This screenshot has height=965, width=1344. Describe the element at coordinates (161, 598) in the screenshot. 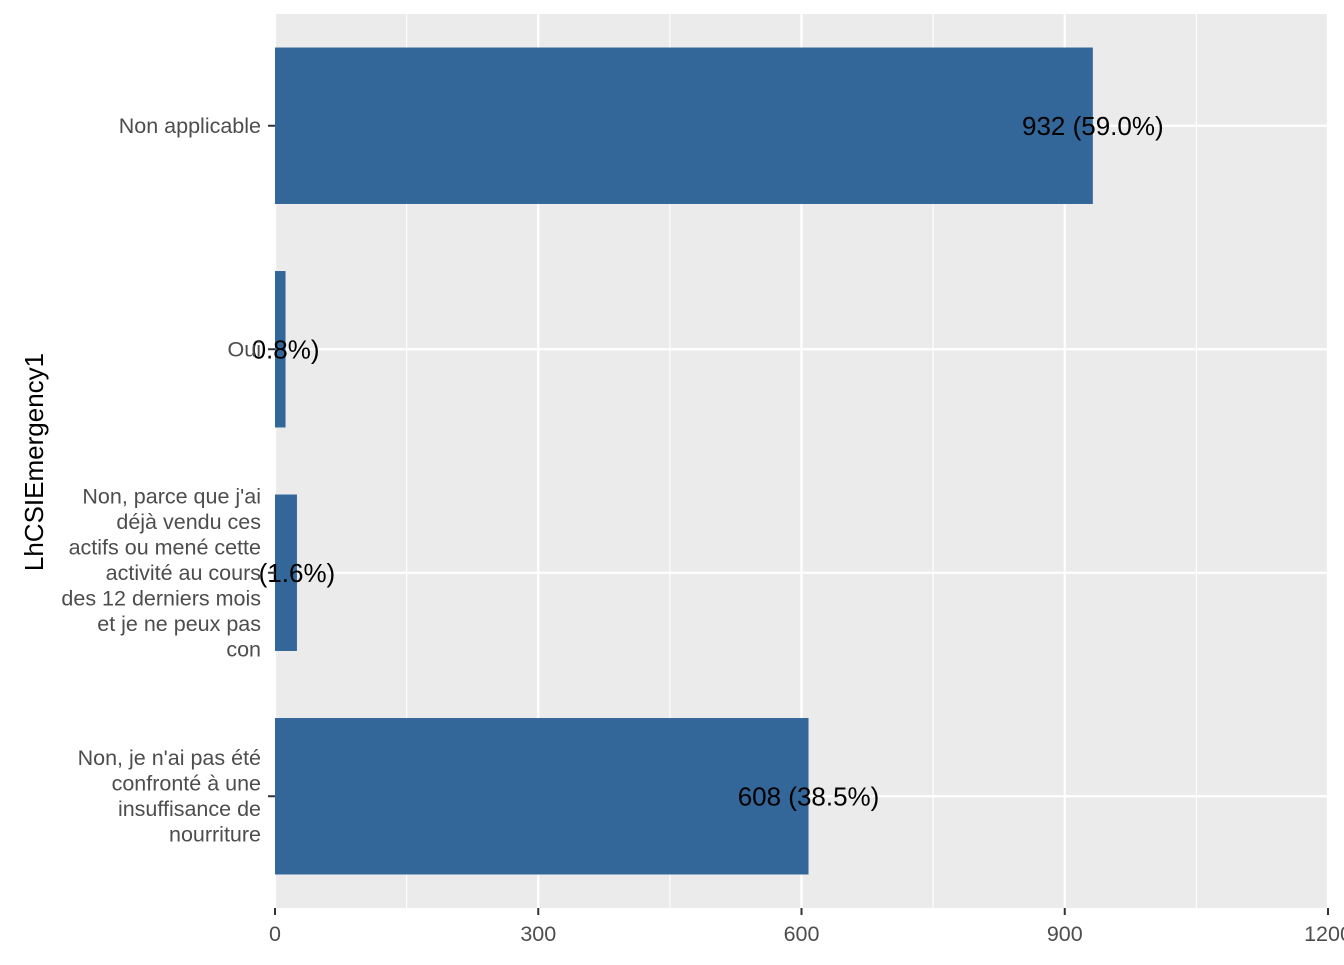

I see `y-tick-label-line: des 12 derniers mois` at that location.